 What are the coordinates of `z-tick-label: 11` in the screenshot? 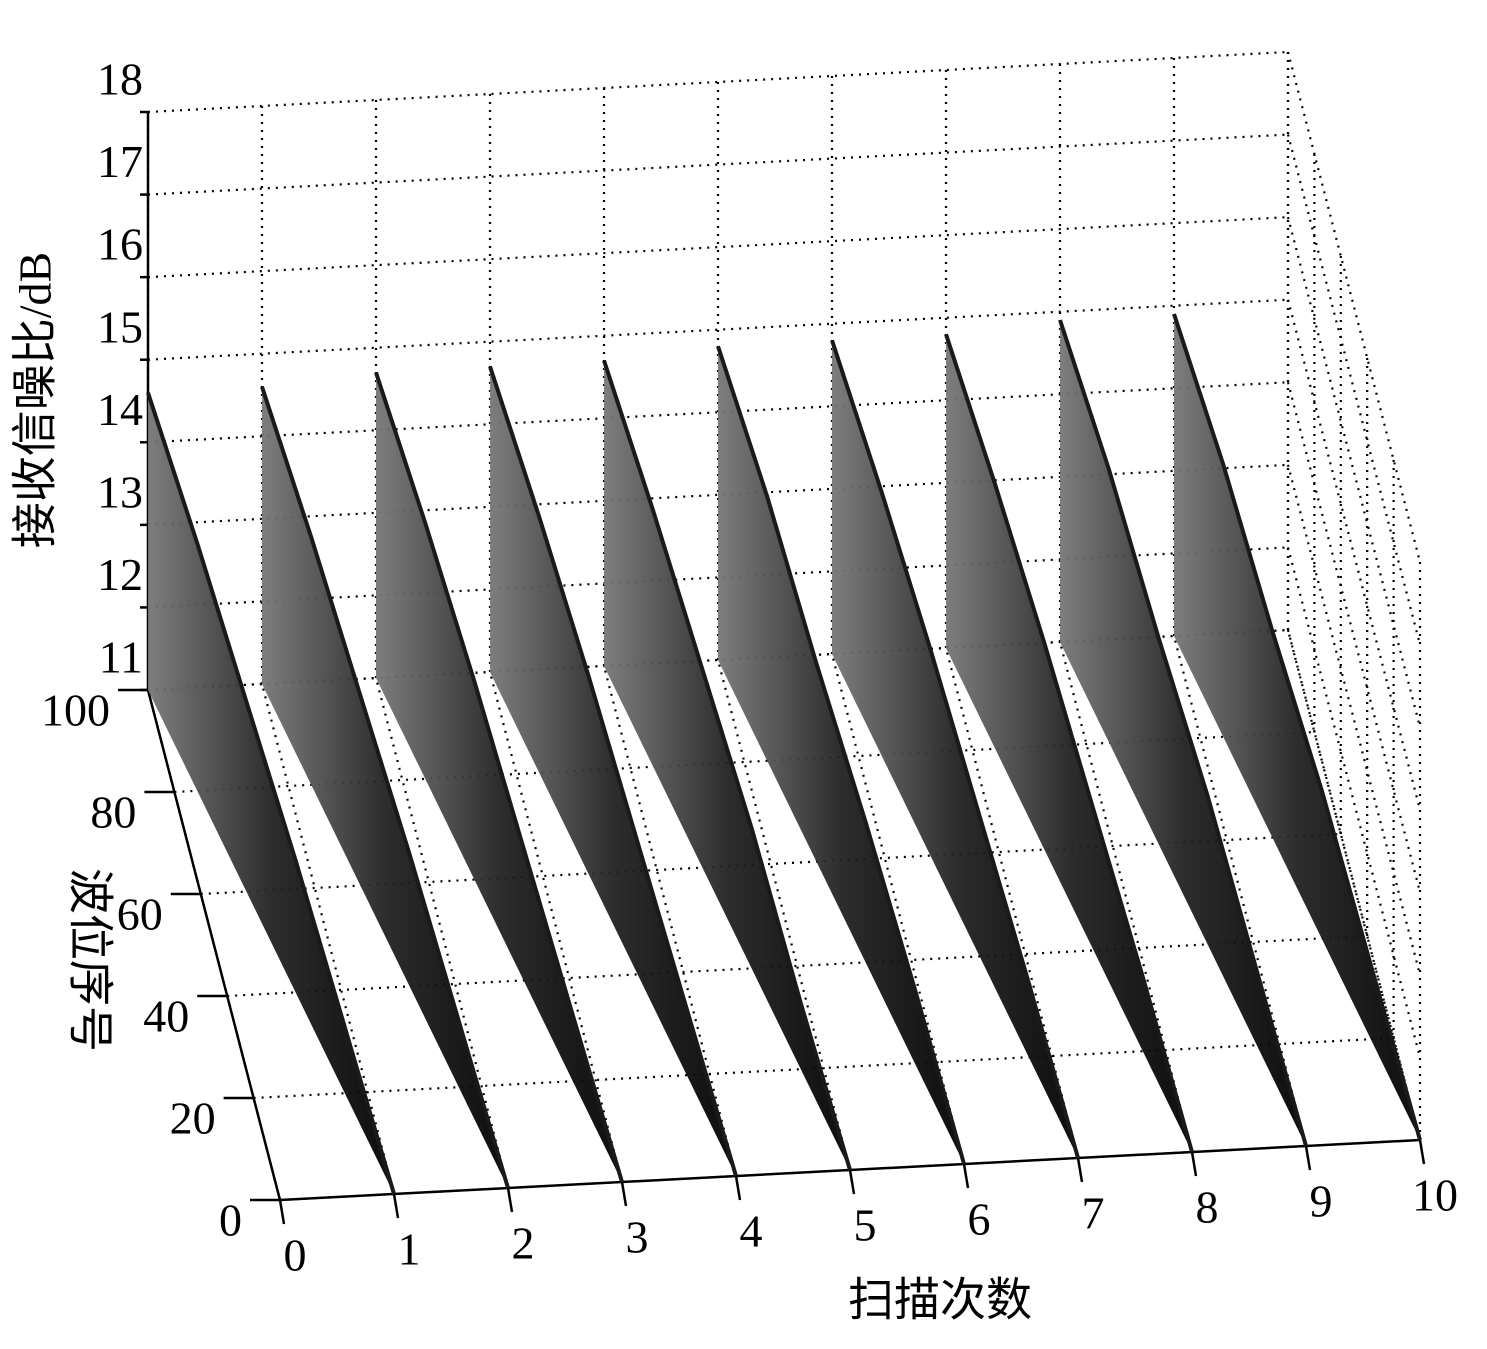 It's located at (121, 657).